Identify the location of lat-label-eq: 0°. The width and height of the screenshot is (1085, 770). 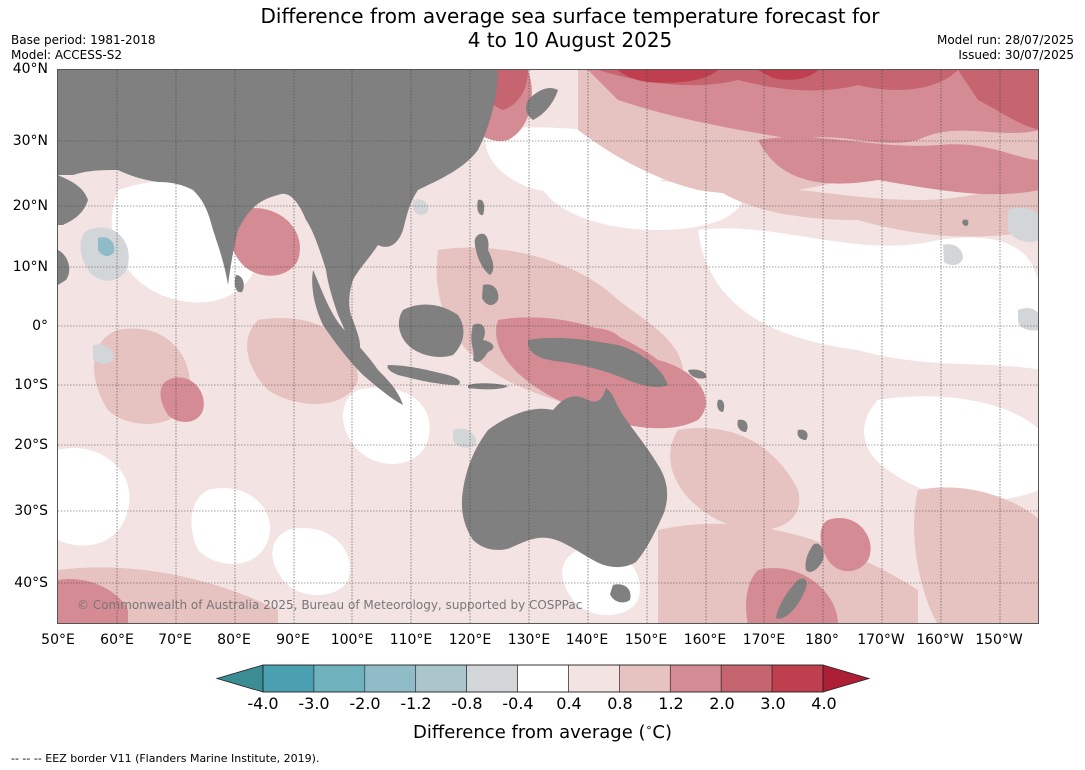
(40, 326).